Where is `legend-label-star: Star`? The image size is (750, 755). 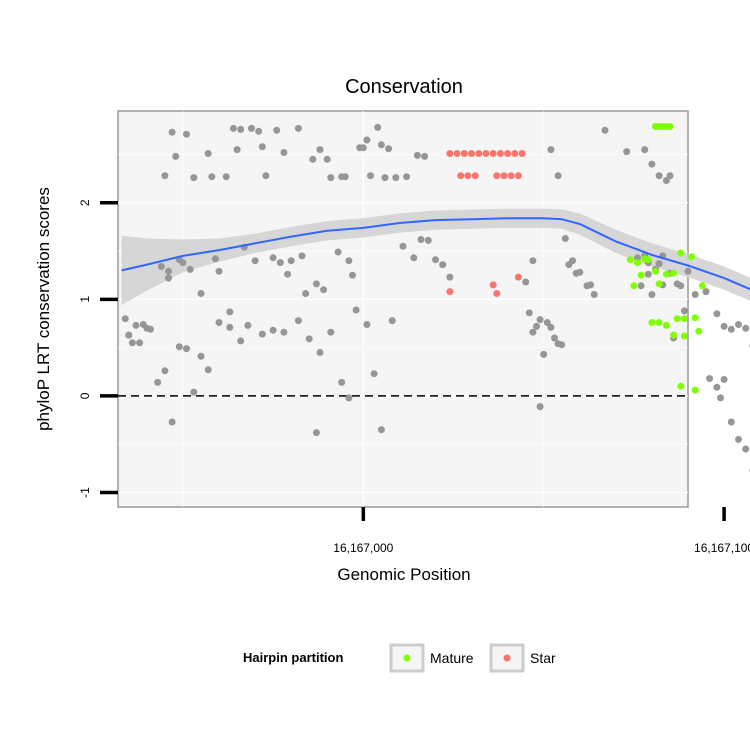 legend-label-star: Star is located at coordinates (543, 658).